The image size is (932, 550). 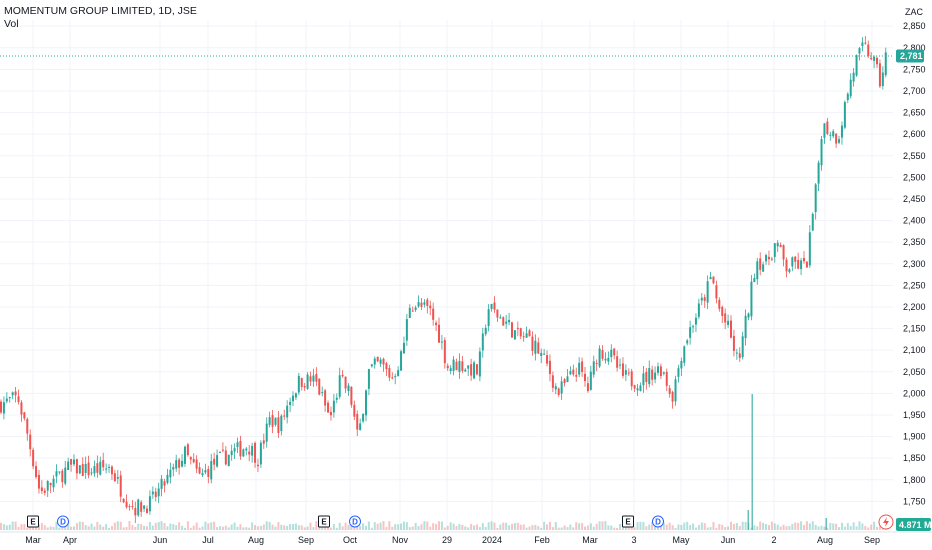 I want to click on y-tick-label: 1,800, so click(x=914, y=480).